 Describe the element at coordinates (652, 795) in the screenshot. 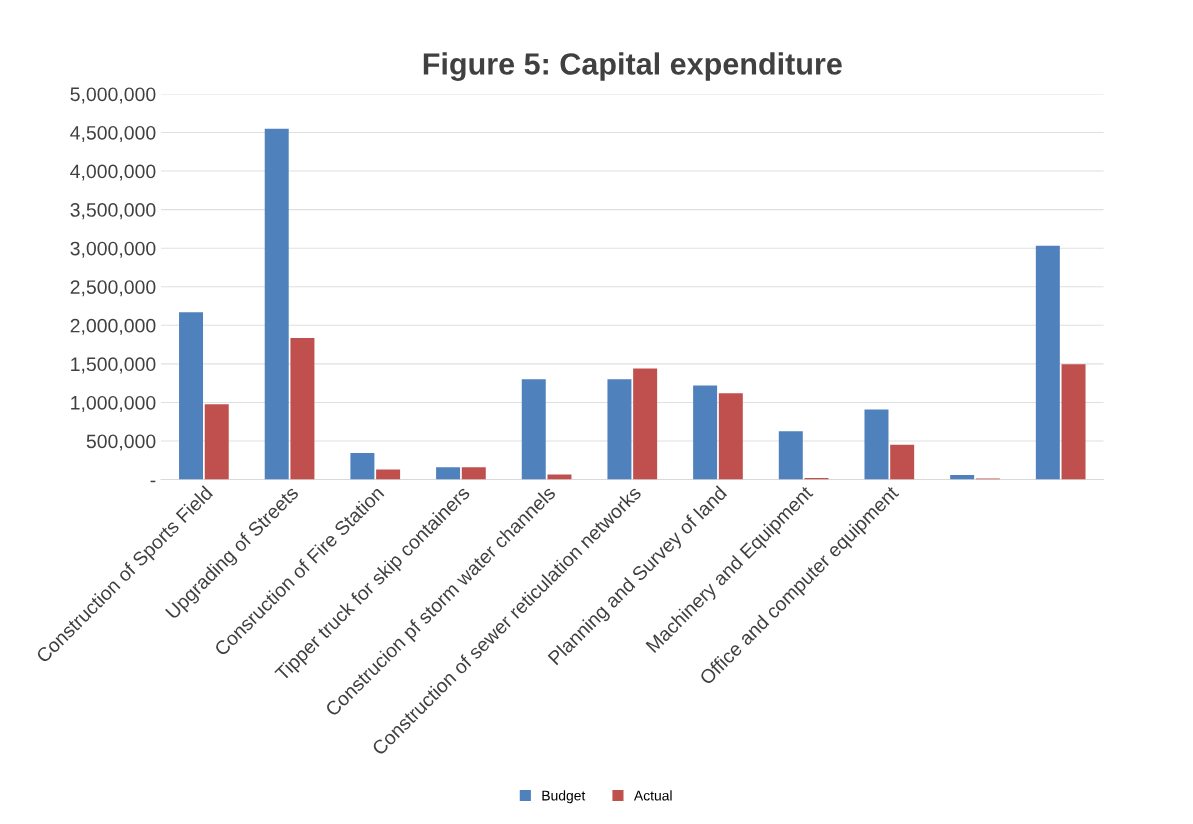

I see `legend-label: Actual` at that location.